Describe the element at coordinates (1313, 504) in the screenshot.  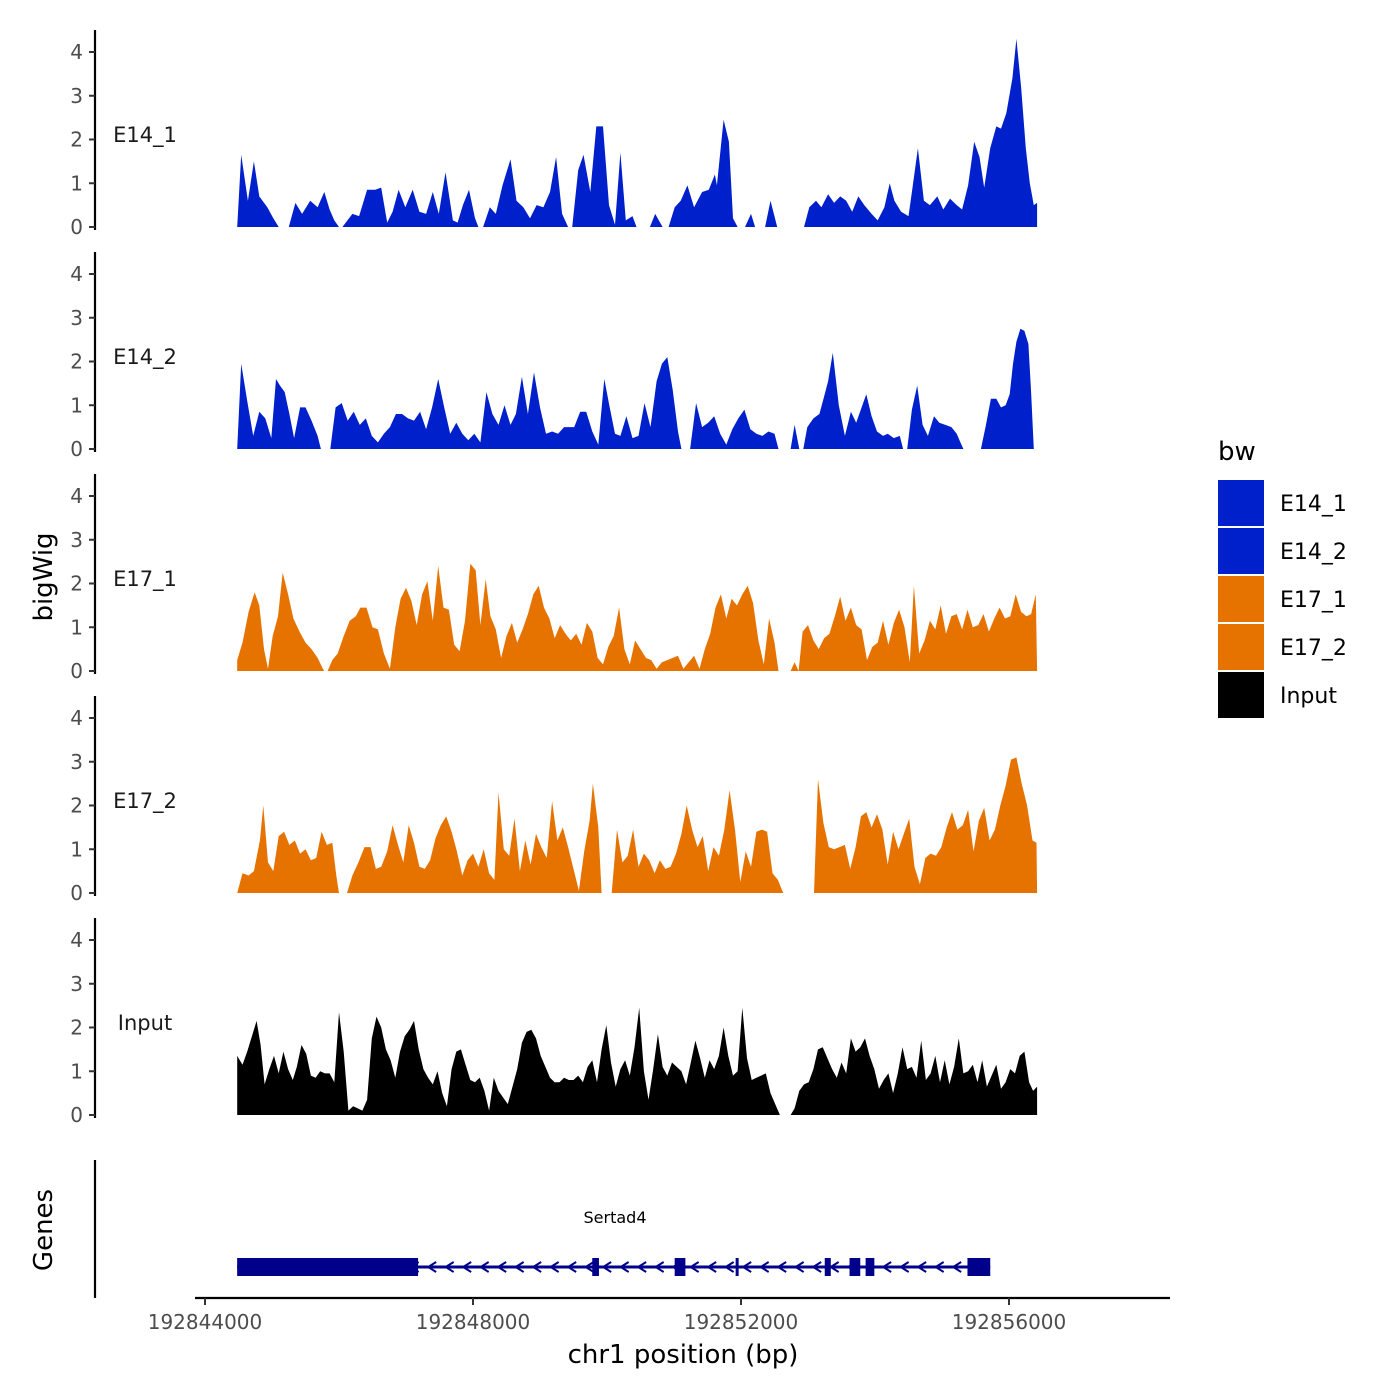
I see `legend-label: E14_1` at that location.